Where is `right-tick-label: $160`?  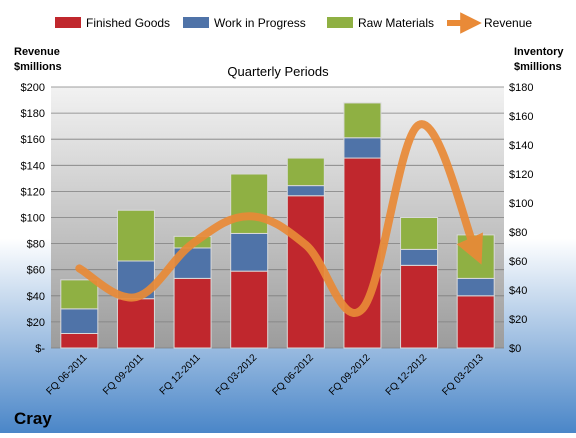 right-tick-label: $160 is located at coordinates (521, 117).